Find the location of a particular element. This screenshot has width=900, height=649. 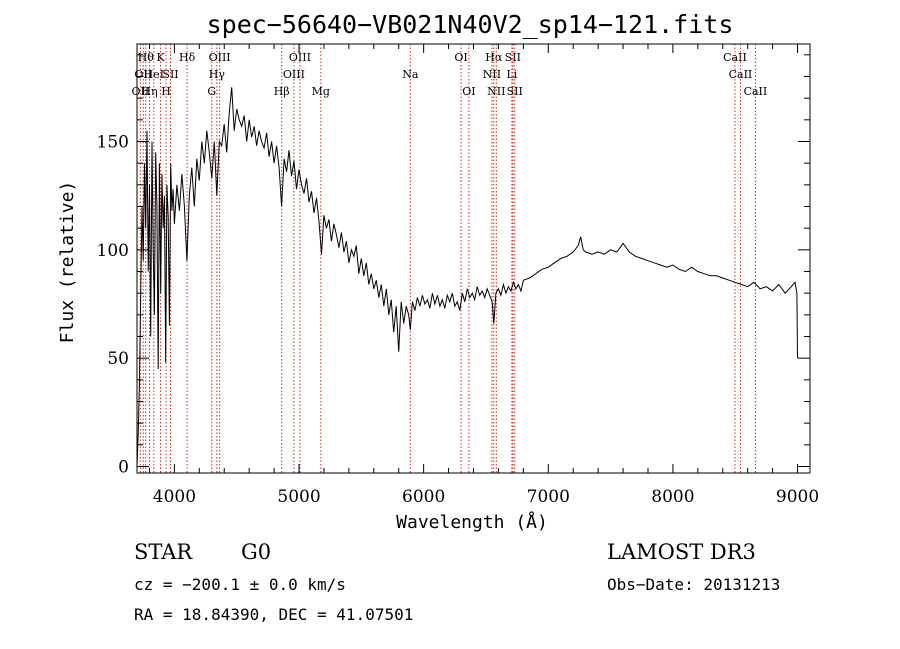

line-marker-label-8: Hδ is located at coordinates (187, 57).